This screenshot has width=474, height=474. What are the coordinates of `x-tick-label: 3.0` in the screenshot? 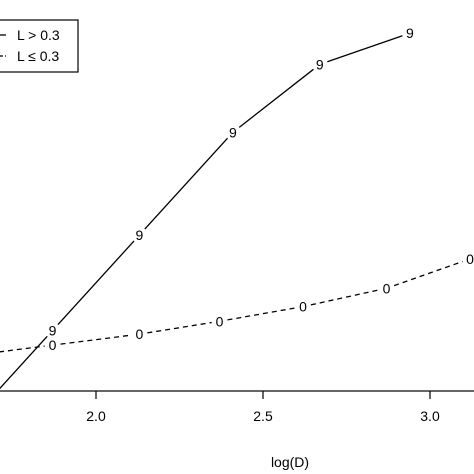 It's located at (430, 416).